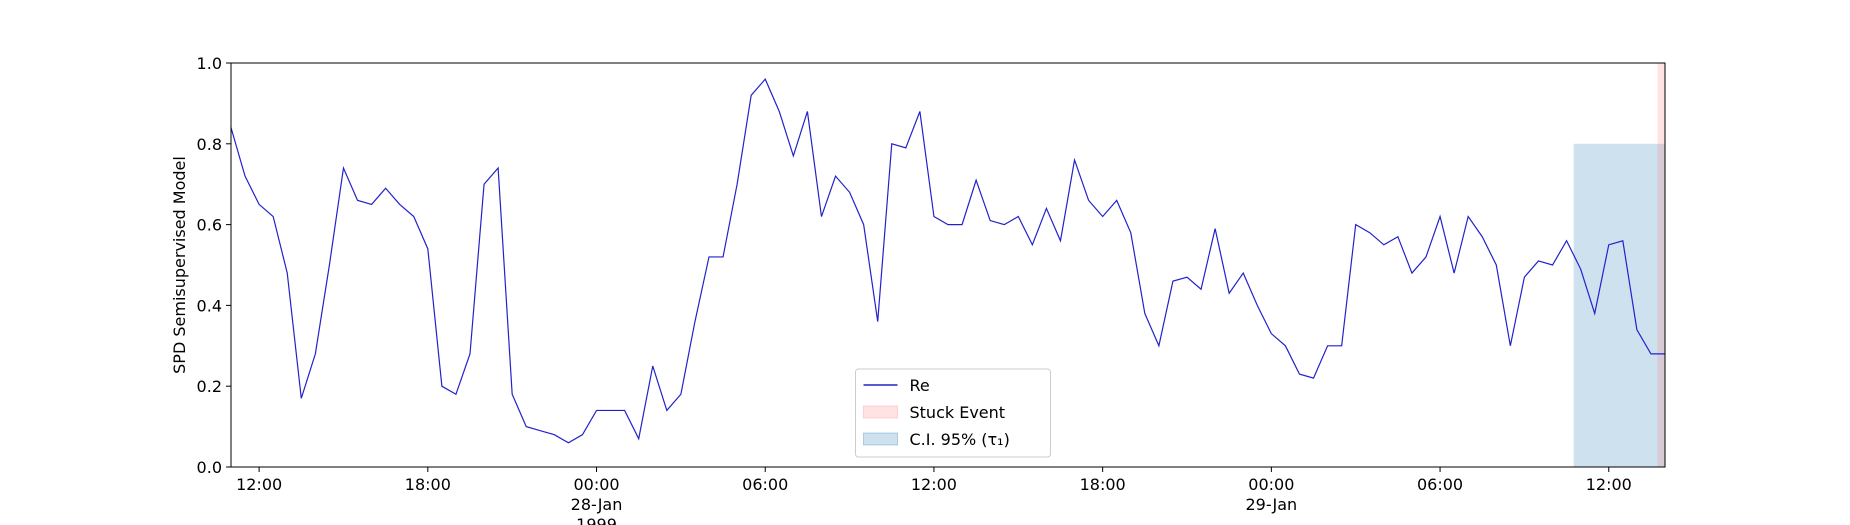  What do you see at coordinates (960, 439) in the screenshot?
I see `legend-label: C.I. 95% (τ₁)` at bounding box center [960, 439].